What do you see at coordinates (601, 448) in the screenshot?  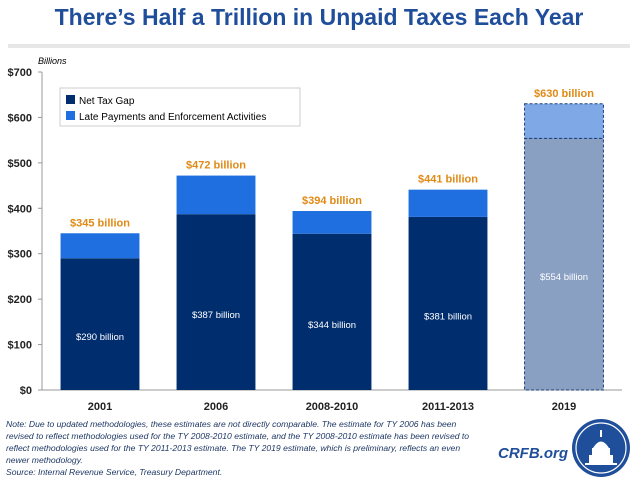 I see `capitol-seal-icon` at bounding box center [601, 448].